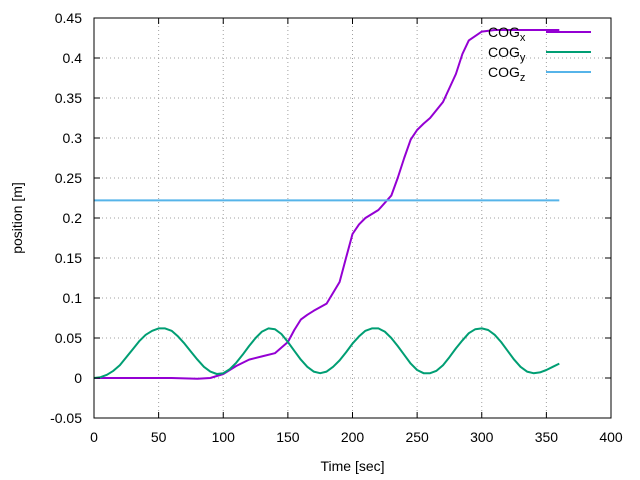  What do you see at coordinates (507, 34) in the screenshot?
I see `legend-label-cog-x: COGx` at bounding box center [507, 34].